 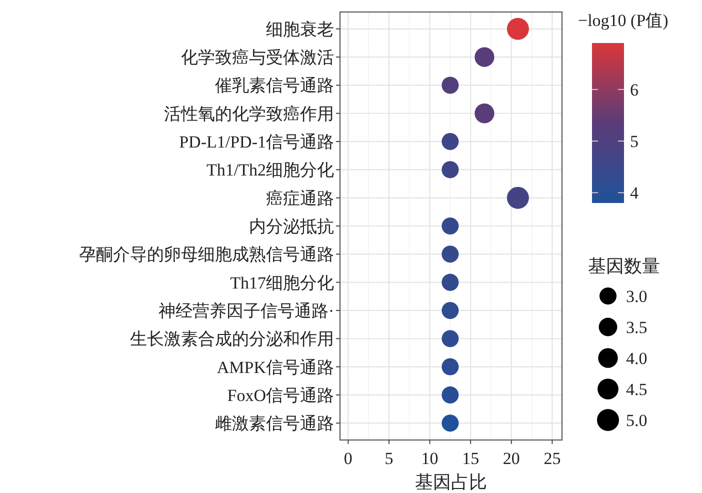 I want to click on legend-label: 3.5, so click(x=637, y=327).